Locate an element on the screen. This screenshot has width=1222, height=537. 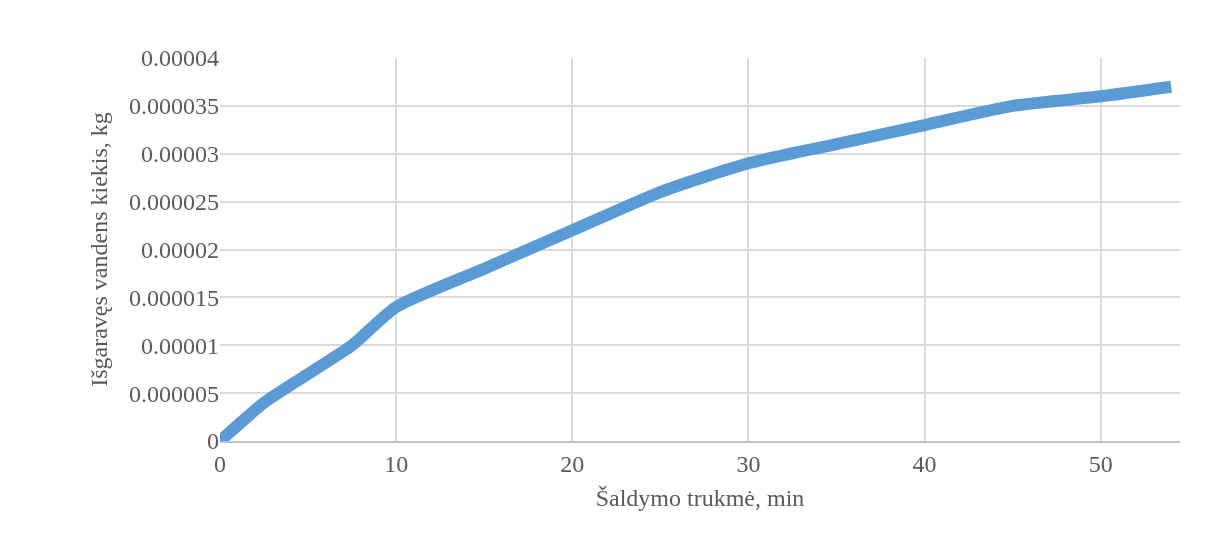
y-tick-label: 0.000025 is located at coordinates (174, 202).